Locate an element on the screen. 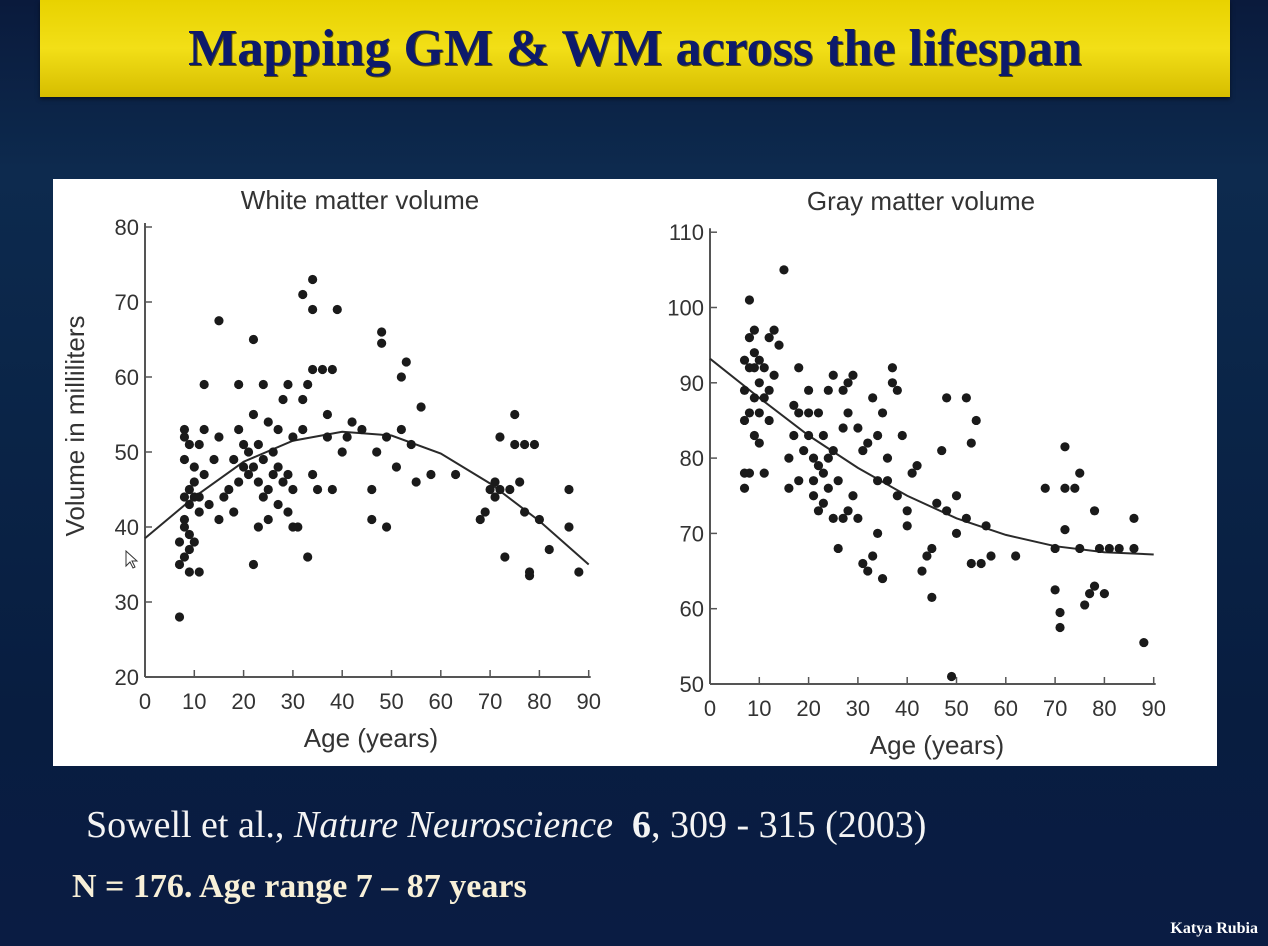 This screenshot has height=946, width=1268. wm-x-tick-label: 50 is located at coordinates (391, 701).